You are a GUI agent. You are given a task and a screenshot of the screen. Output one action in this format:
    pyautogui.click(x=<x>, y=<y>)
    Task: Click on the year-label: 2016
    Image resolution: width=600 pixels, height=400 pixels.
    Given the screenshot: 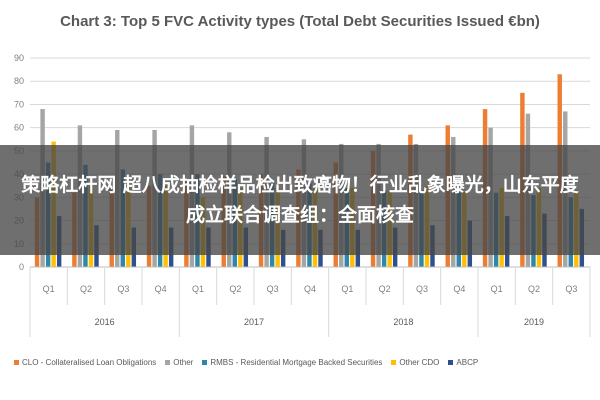 What is the action you would take?
    pyautogui.click(x=105, y=322)
    